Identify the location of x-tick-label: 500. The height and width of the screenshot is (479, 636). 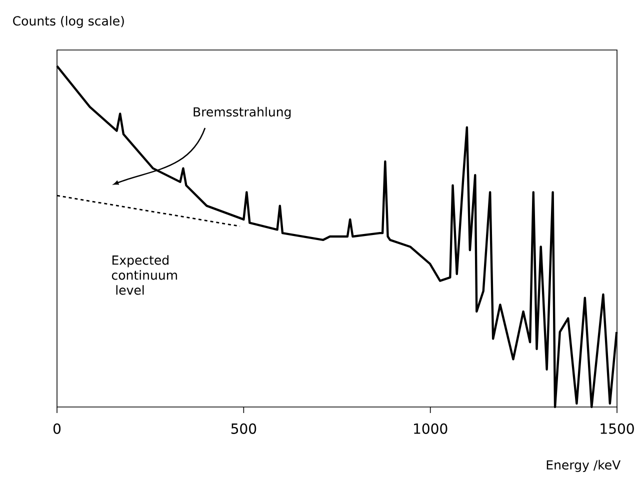
(243, 428).